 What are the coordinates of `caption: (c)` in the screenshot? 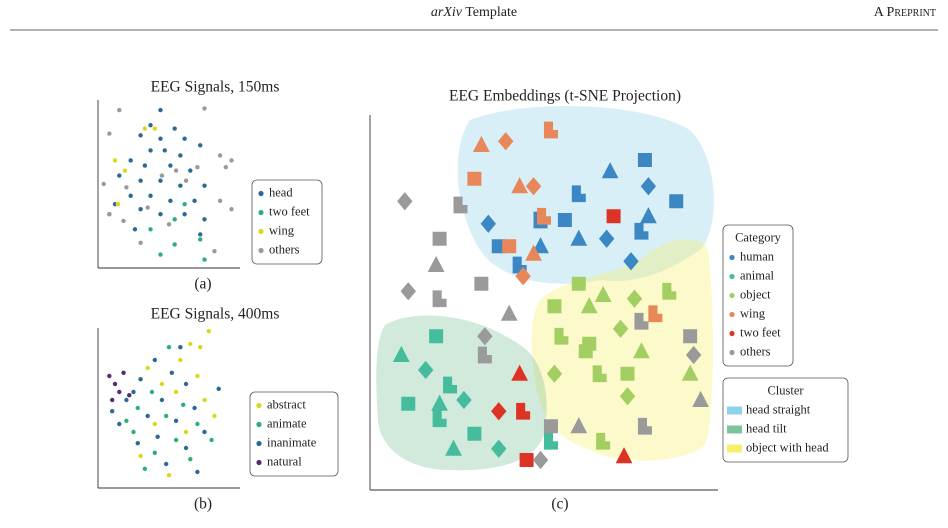 It's located at (559, 504).